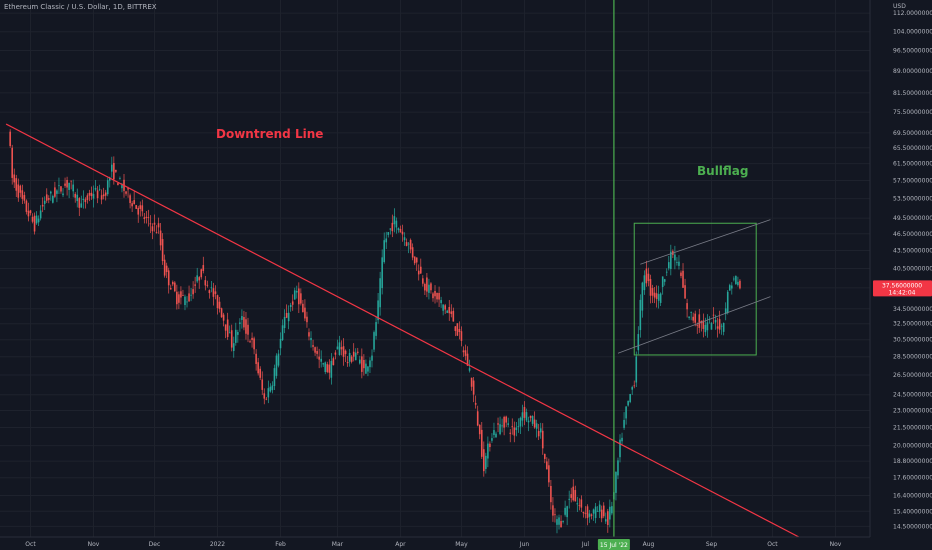 Image resolution: width=932 pixels, height=550 pixels. I want to click on y-tick-label: 34.50000000, so click(912, 309).